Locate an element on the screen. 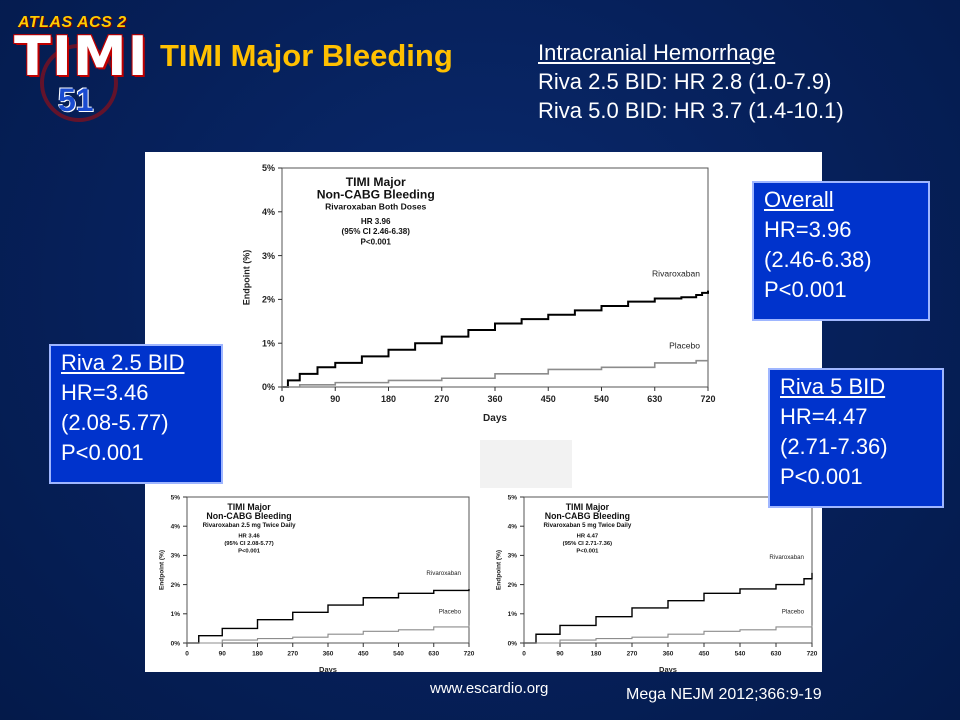 The height and width of the screenshot is (720, 960). panel-gap is located at coordinates (526, 464).